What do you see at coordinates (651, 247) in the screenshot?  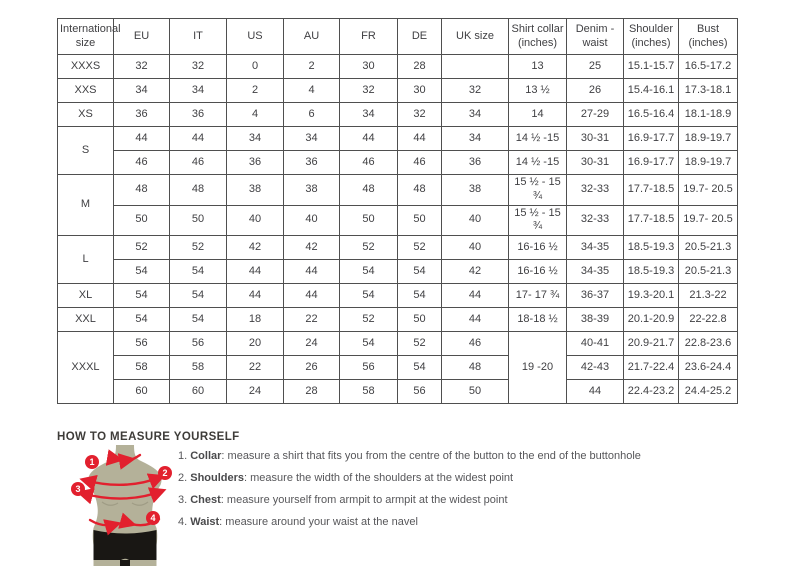 I see `size-table-cell: 18.5-19.3` at bounding box center [651, 247].